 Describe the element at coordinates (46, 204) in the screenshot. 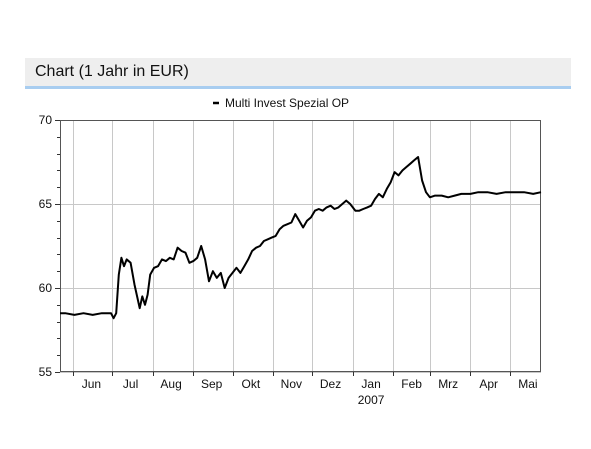

I see `y-tick-label: 65` at that location.